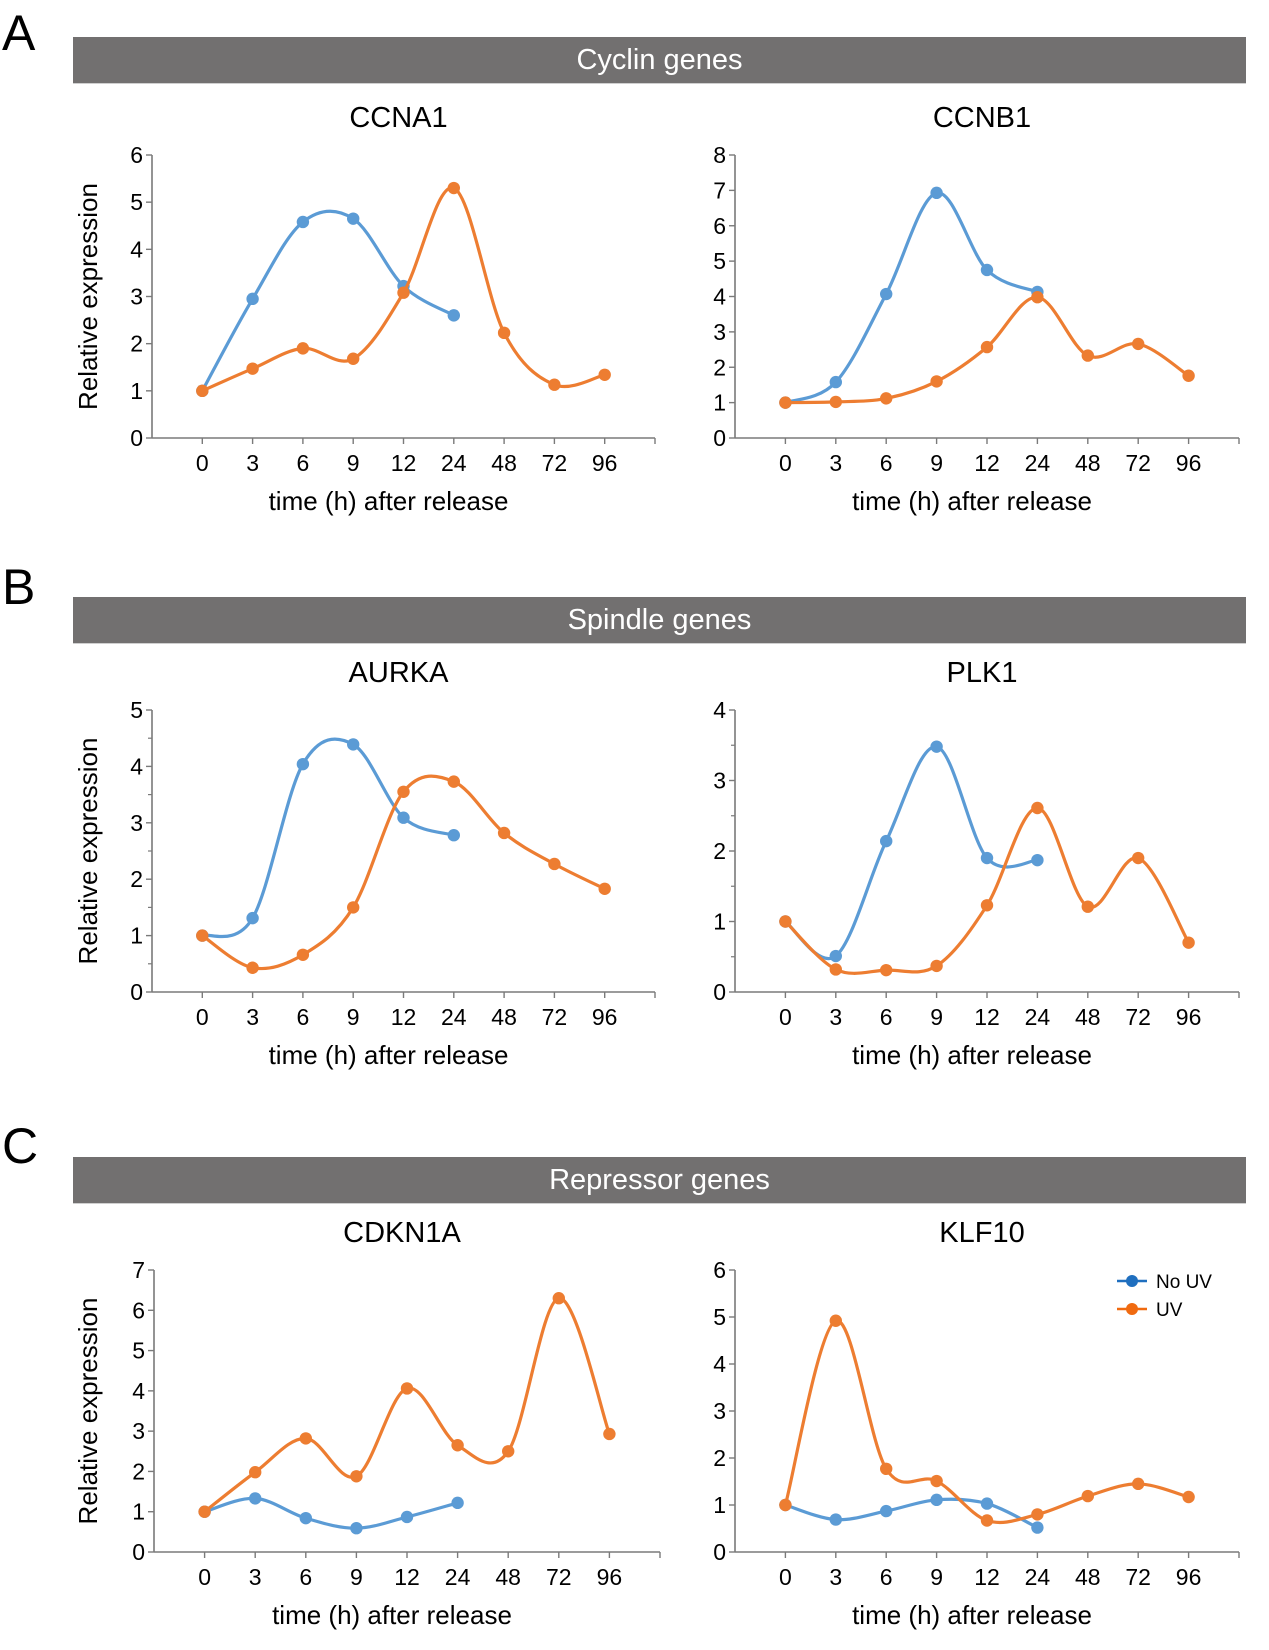  What do you see at coordinates (987, 1017) in the screenshot?
I see `x-tick-label: 12` at bounding box center [987, 1017].